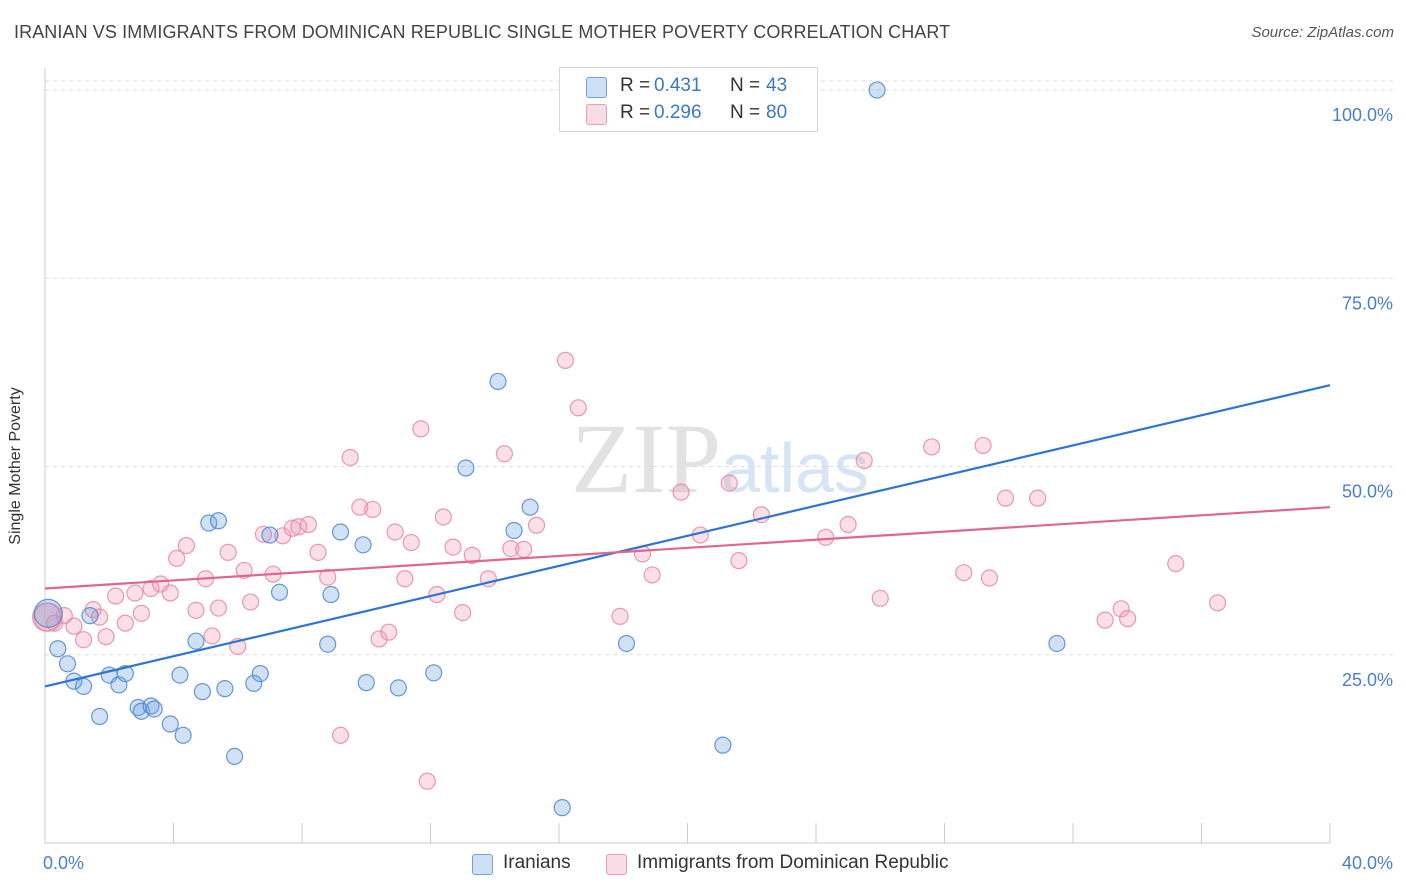 This screenshot has height=892, width=1406. What do you see at coordinates (15, 466) in the screenshot?
I see `y-axis-label: Single Mother Poverty` at bounding box center [15, 466].